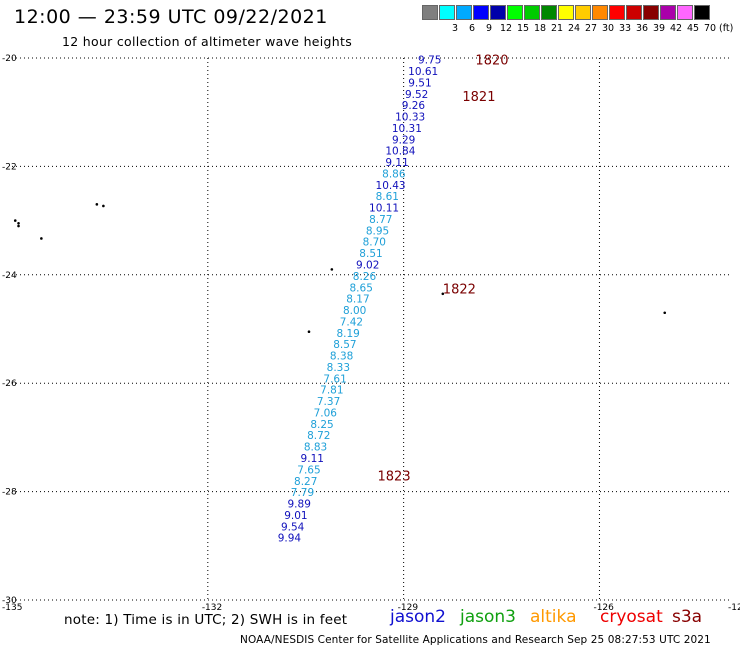 This screenshot has width=740, height=650. Describe the element at coordinates (9, 276) in the screenshot. I see `lat-tick-label: -24` at that location.